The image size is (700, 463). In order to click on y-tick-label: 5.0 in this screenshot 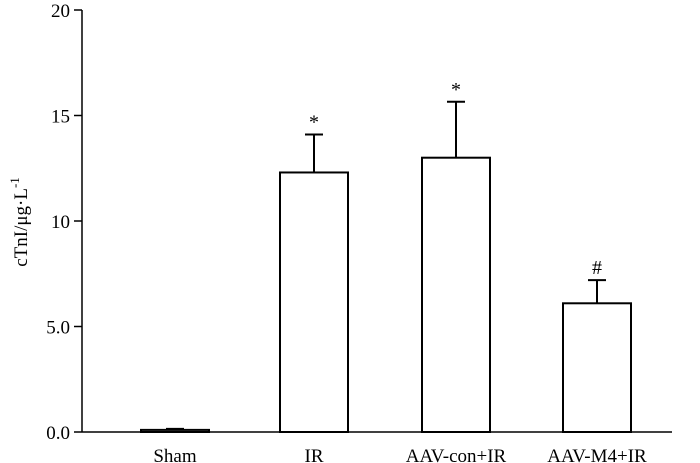, I will do `click(58, 328)`.